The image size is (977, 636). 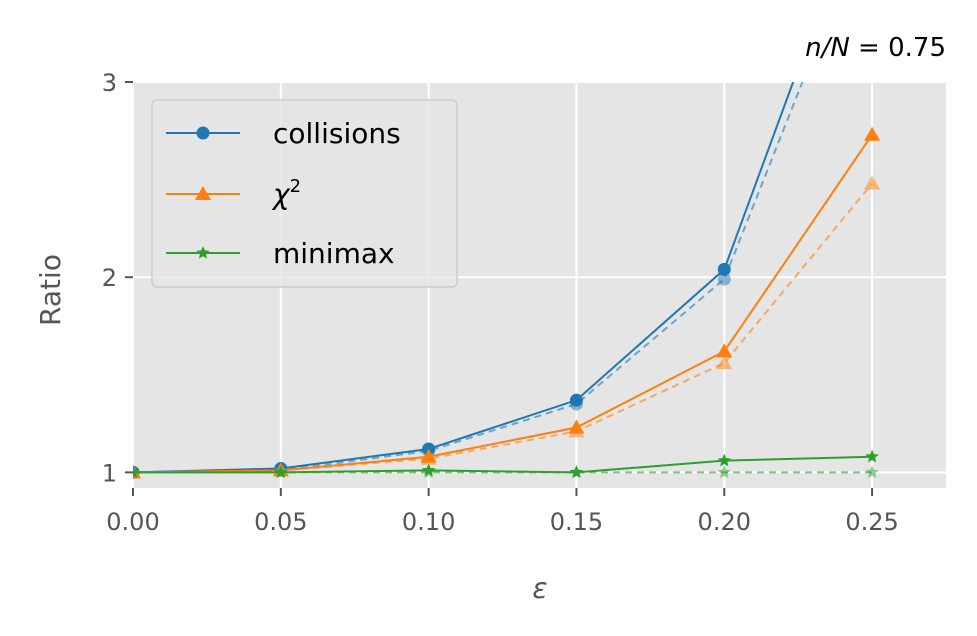 I want to click on legend-label-collisions: collisions, so click(x=337, y=133).